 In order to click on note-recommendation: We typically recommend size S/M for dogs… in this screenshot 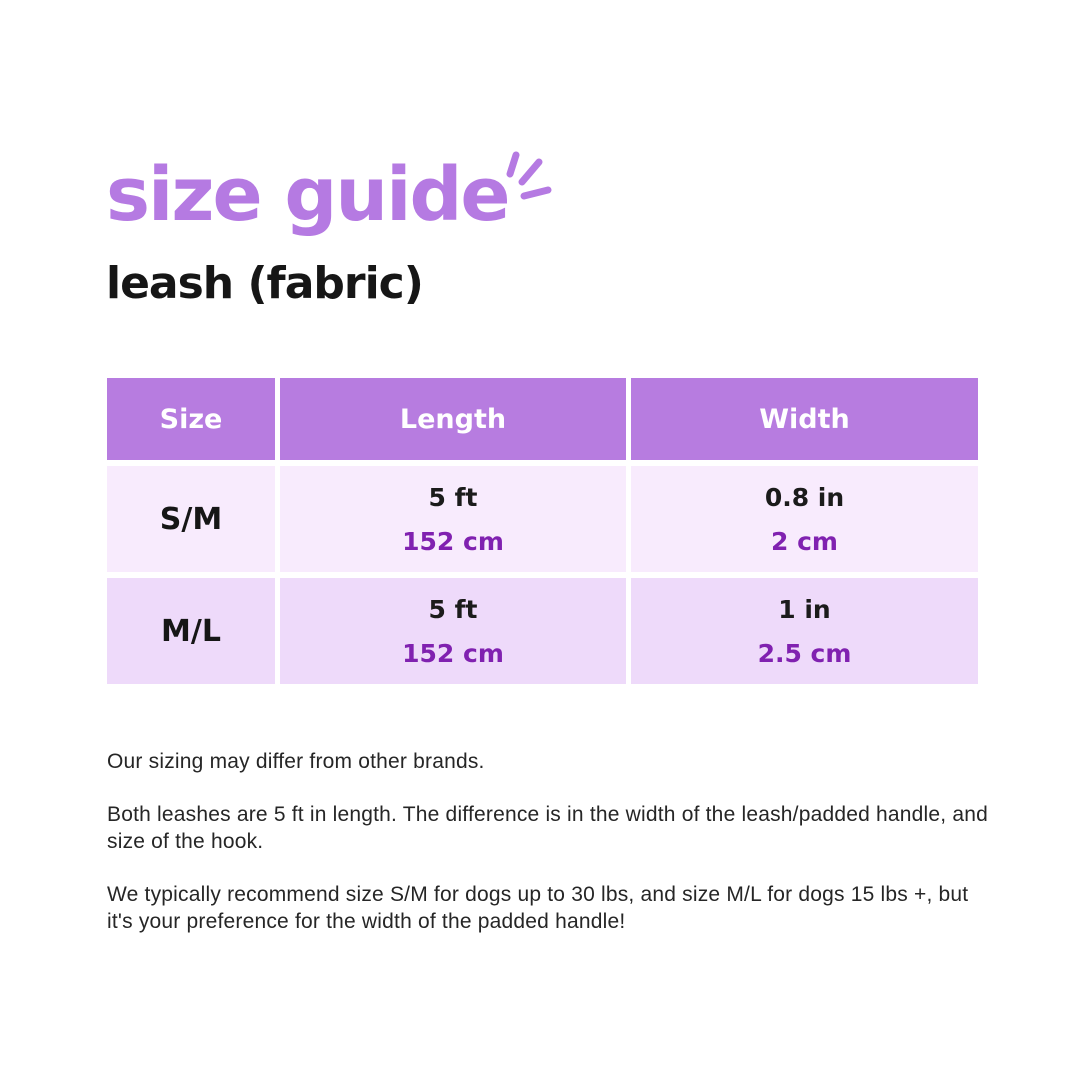, I will do `click(538, 908)`.